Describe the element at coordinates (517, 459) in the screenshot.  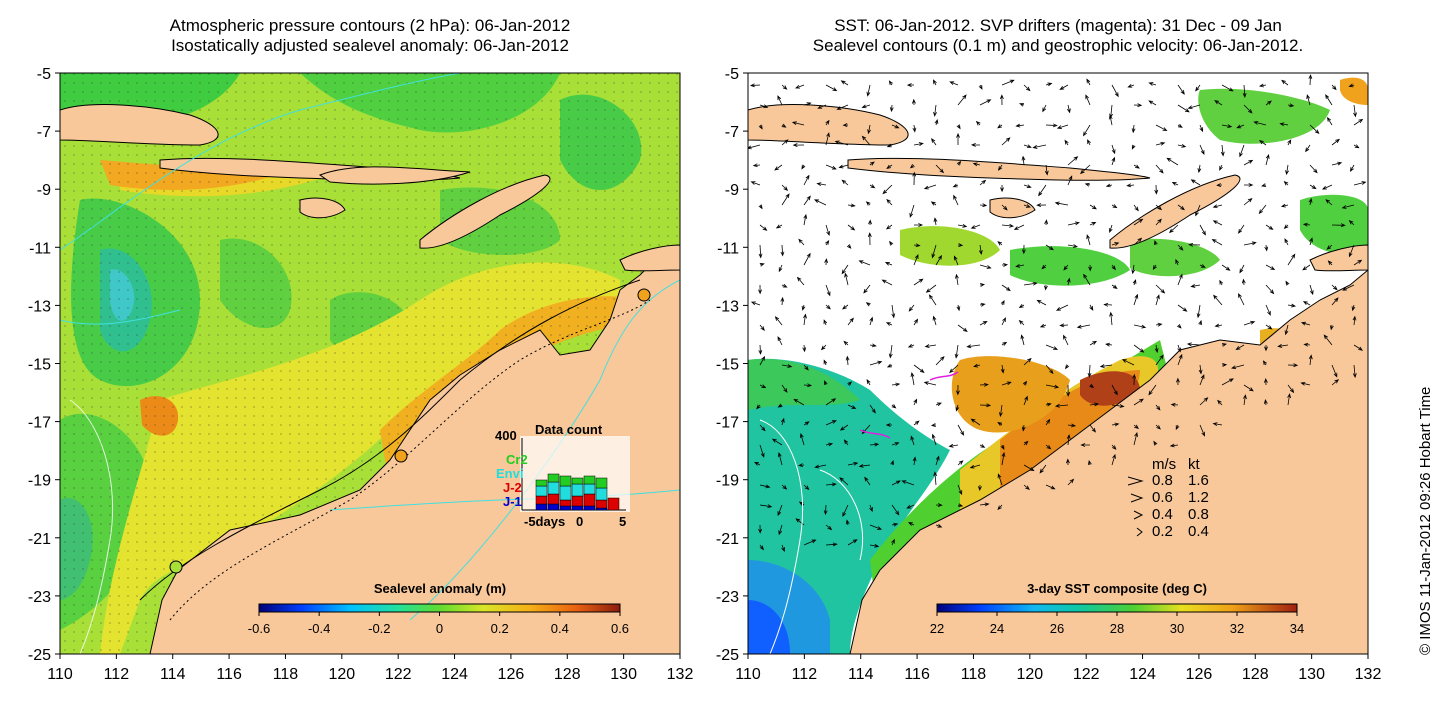
I see `sat-label-cr2: Cr2` at that location.